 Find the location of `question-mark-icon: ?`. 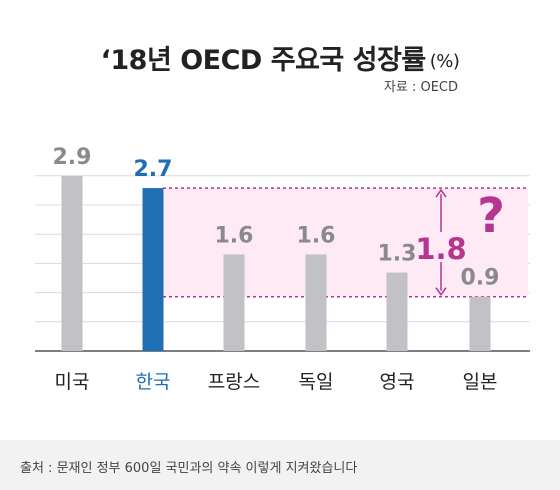

question-mark-icon: ? is located at coordinates (491, 216).